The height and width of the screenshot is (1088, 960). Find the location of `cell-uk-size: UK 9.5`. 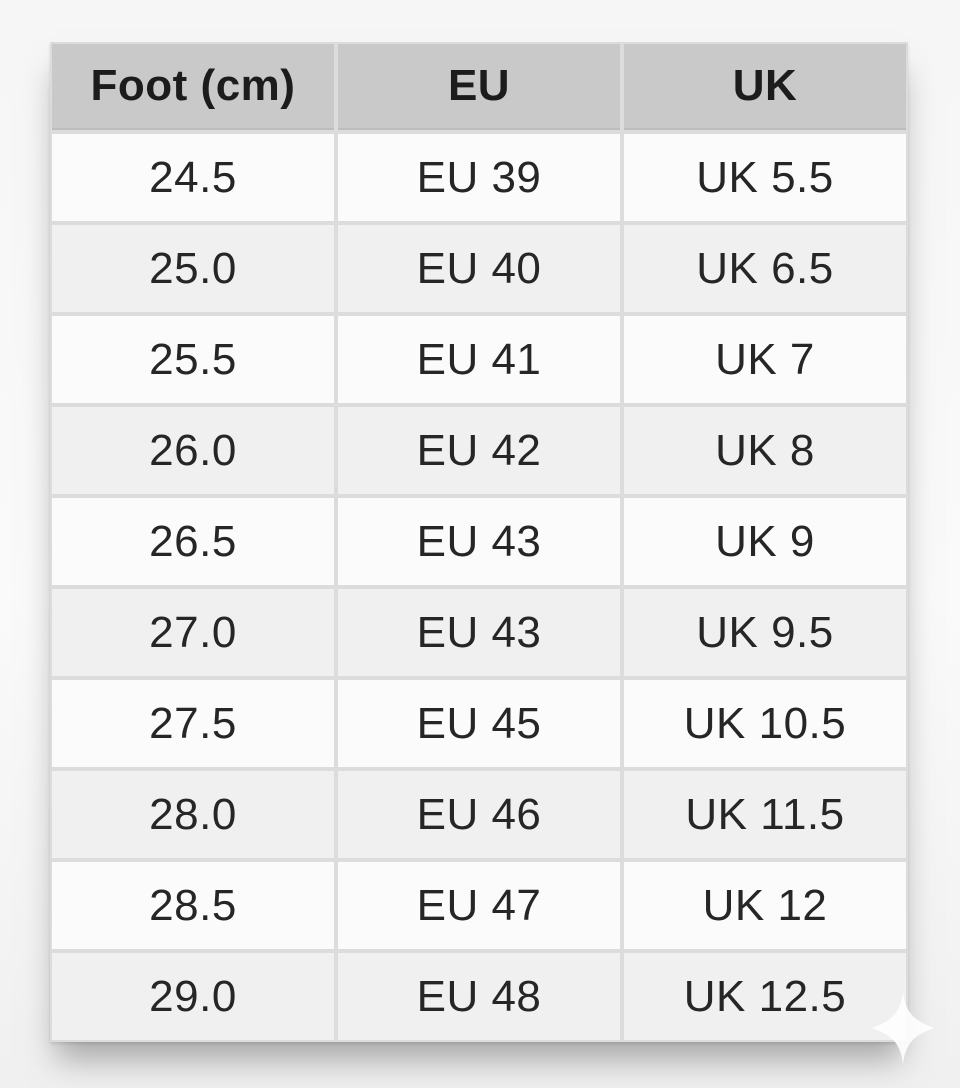

cell-uk-size: UK 9.5 is located at coordinates (765, 632).